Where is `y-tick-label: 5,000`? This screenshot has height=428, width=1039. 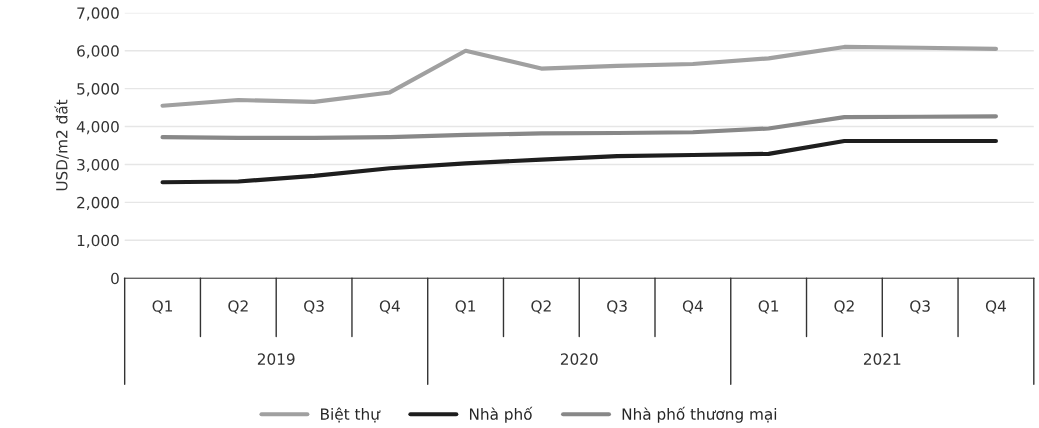 y-tick-label: 5,000 is located at coordinates (98, 90).